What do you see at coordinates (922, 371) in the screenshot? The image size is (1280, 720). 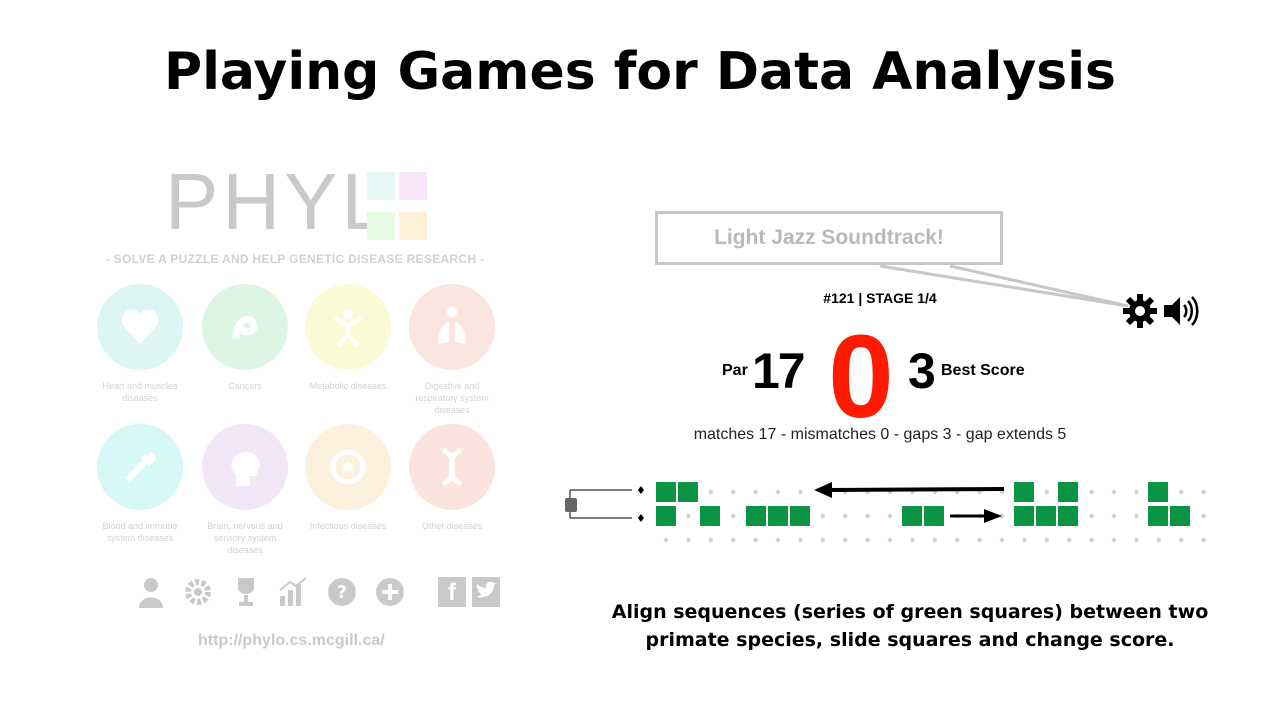 I see `best-score-value: 3` at bounding box center [922, 371].